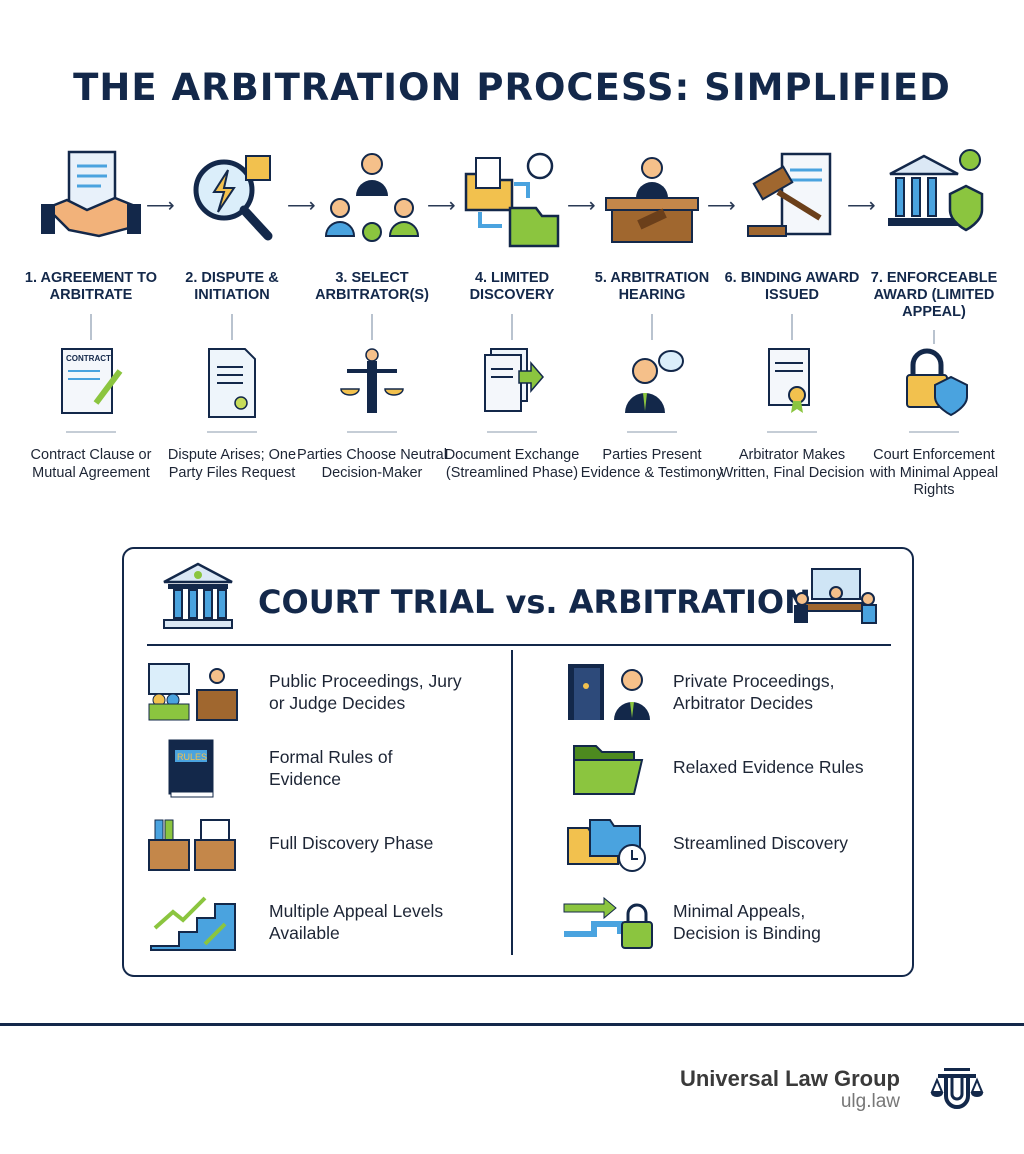 The height and width of the screenshot is (1154, 1024). I want to click on court-feature: Formal Rules of Evidence, so click(331, 768).